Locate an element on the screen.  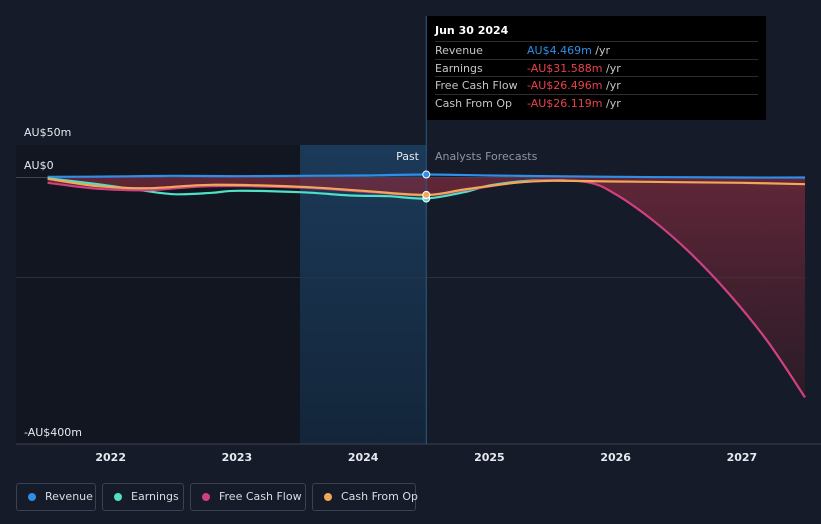
legend-label: Free Cash Flow is located at coordinates (260, 496).